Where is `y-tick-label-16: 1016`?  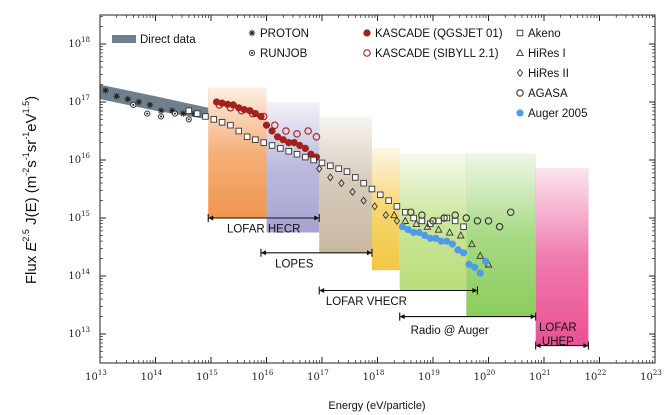
y-tick-label-16: 1016 is located at coordinates (79, 159).